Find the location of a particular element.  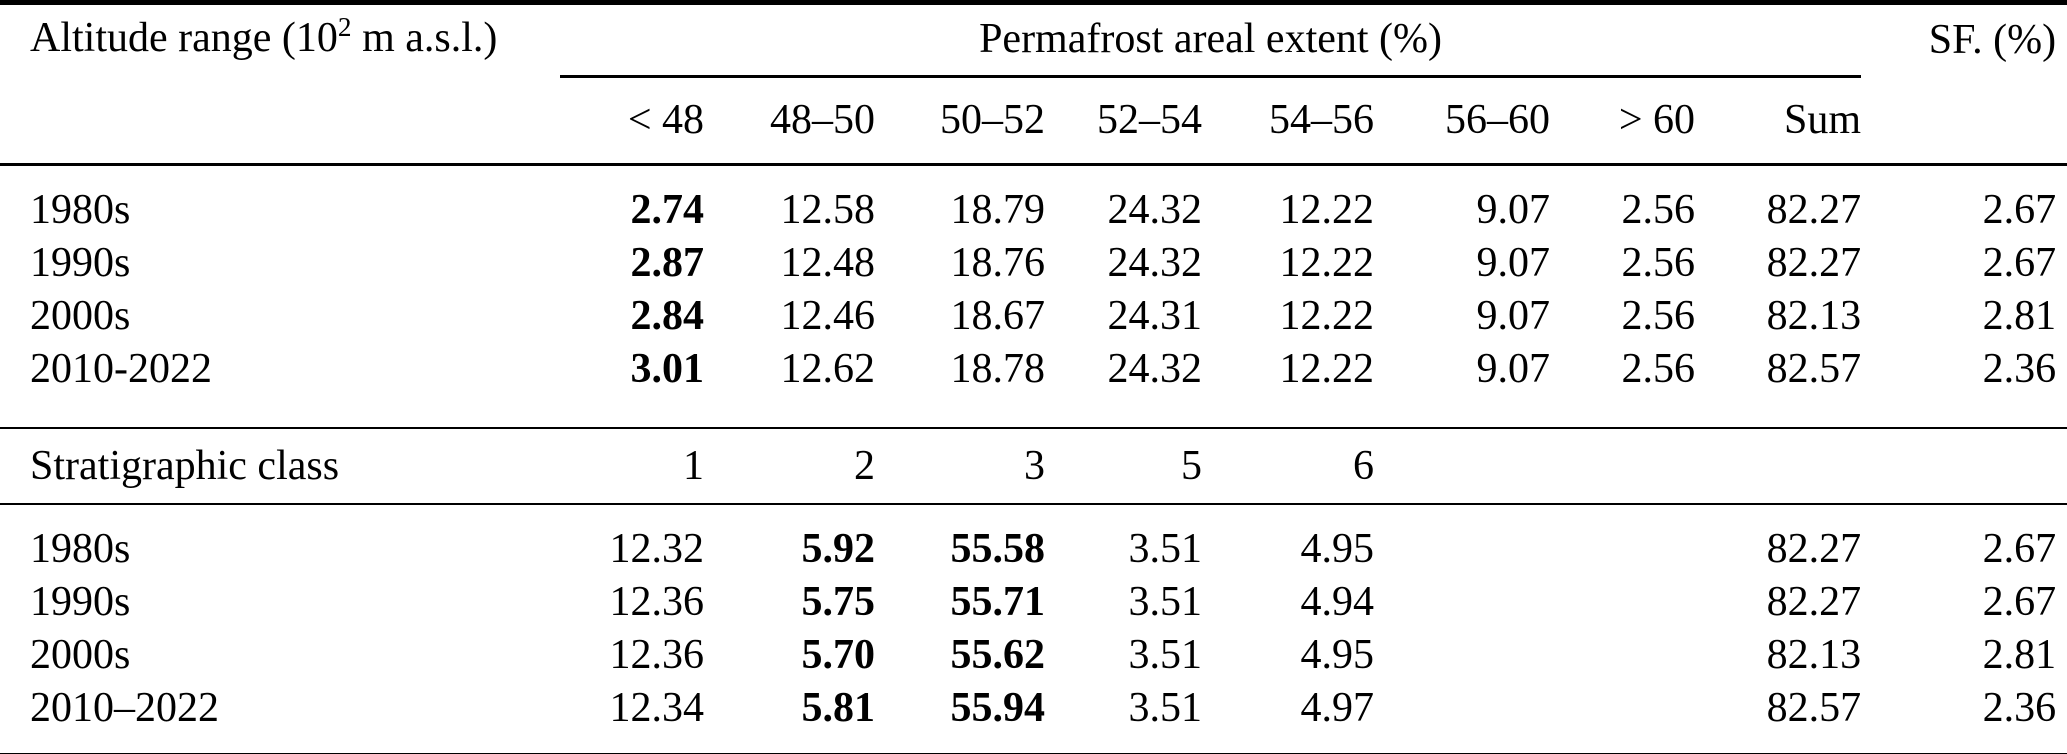

table-cell: 18.78 is located at coordinates (998, 368).